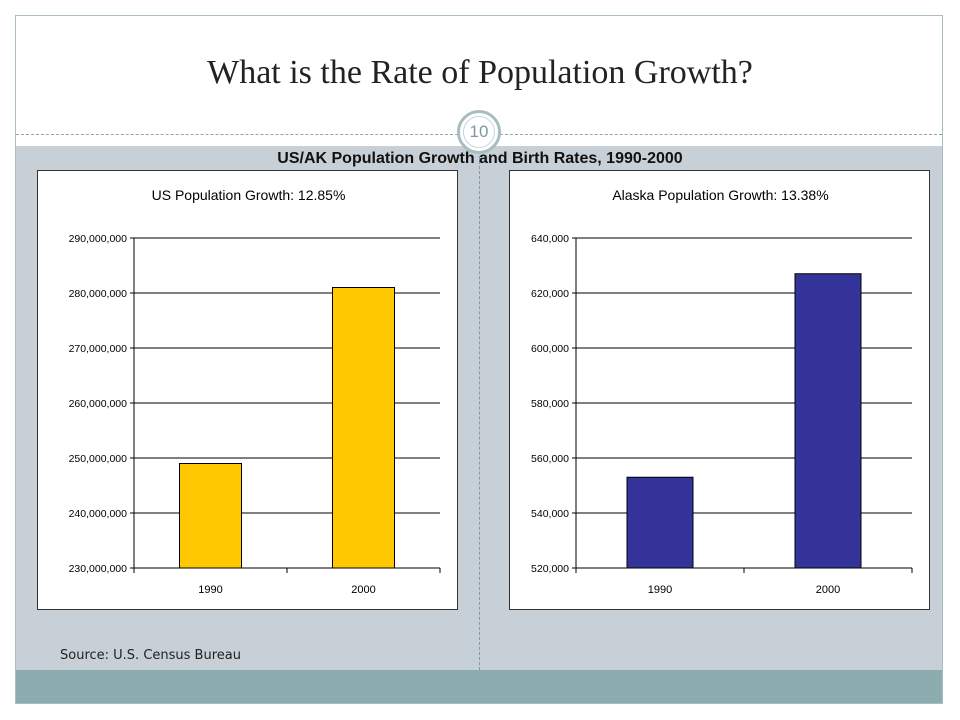 This screenshot has height=720, width=960. Describe the element at coordinates (550, 294) in the screenshot. I see `ak-ytick-label-5: 620,000` at that location.